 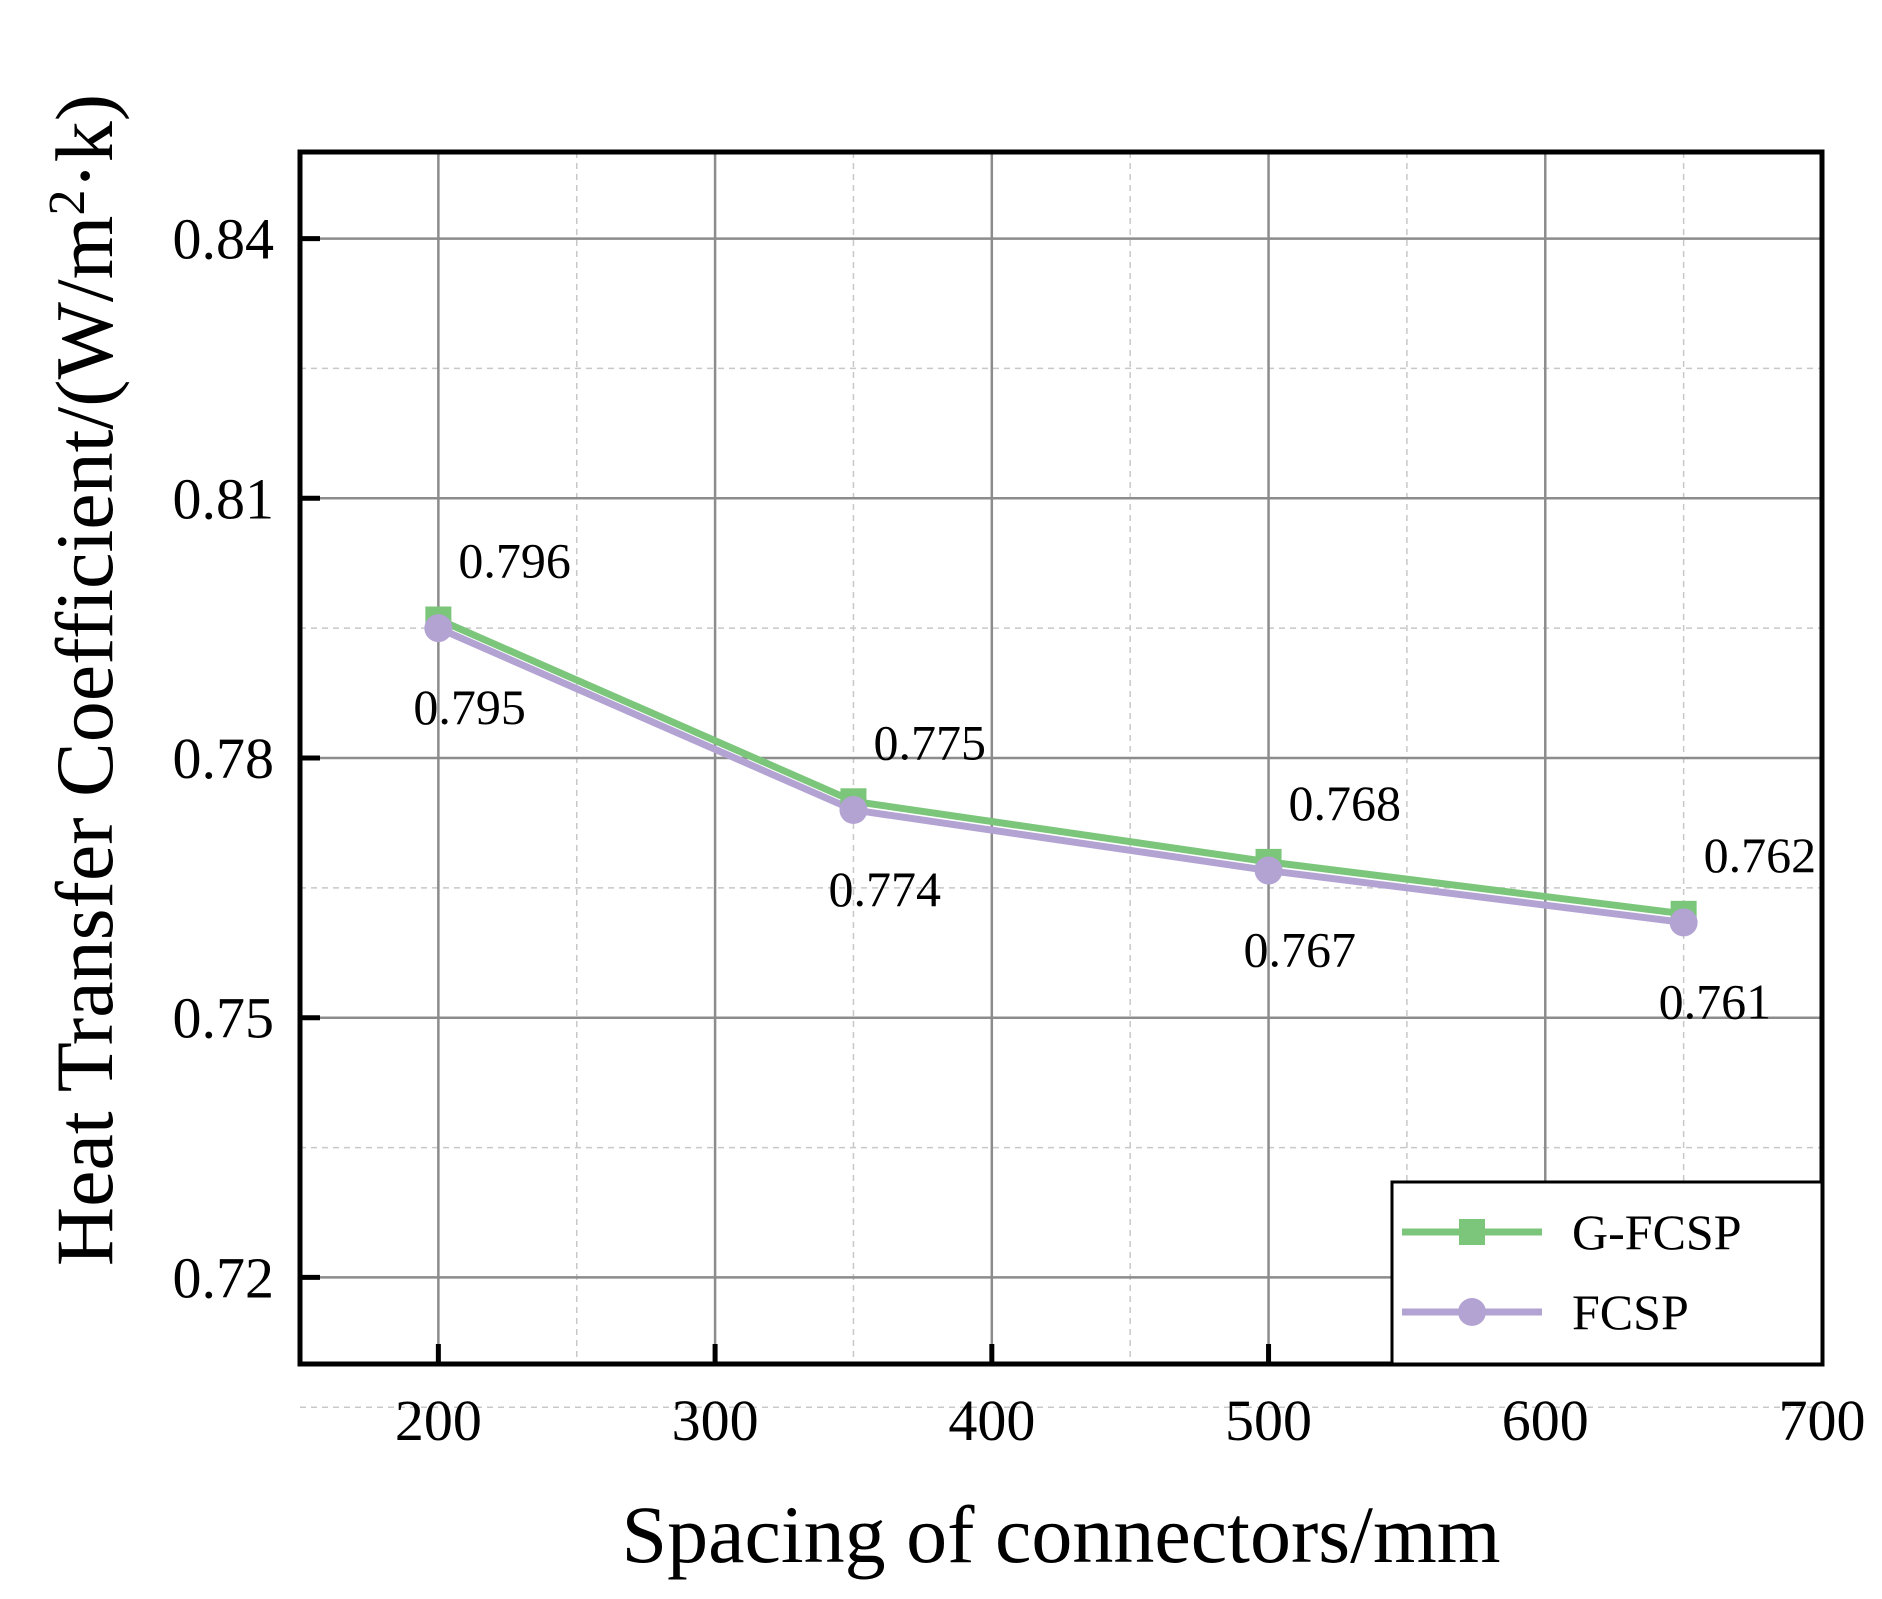 What do you see at coordinates (1545, 1420) in the screenshot?
I see `x-tick-label: 600` at bounding box center [1545, 1420].